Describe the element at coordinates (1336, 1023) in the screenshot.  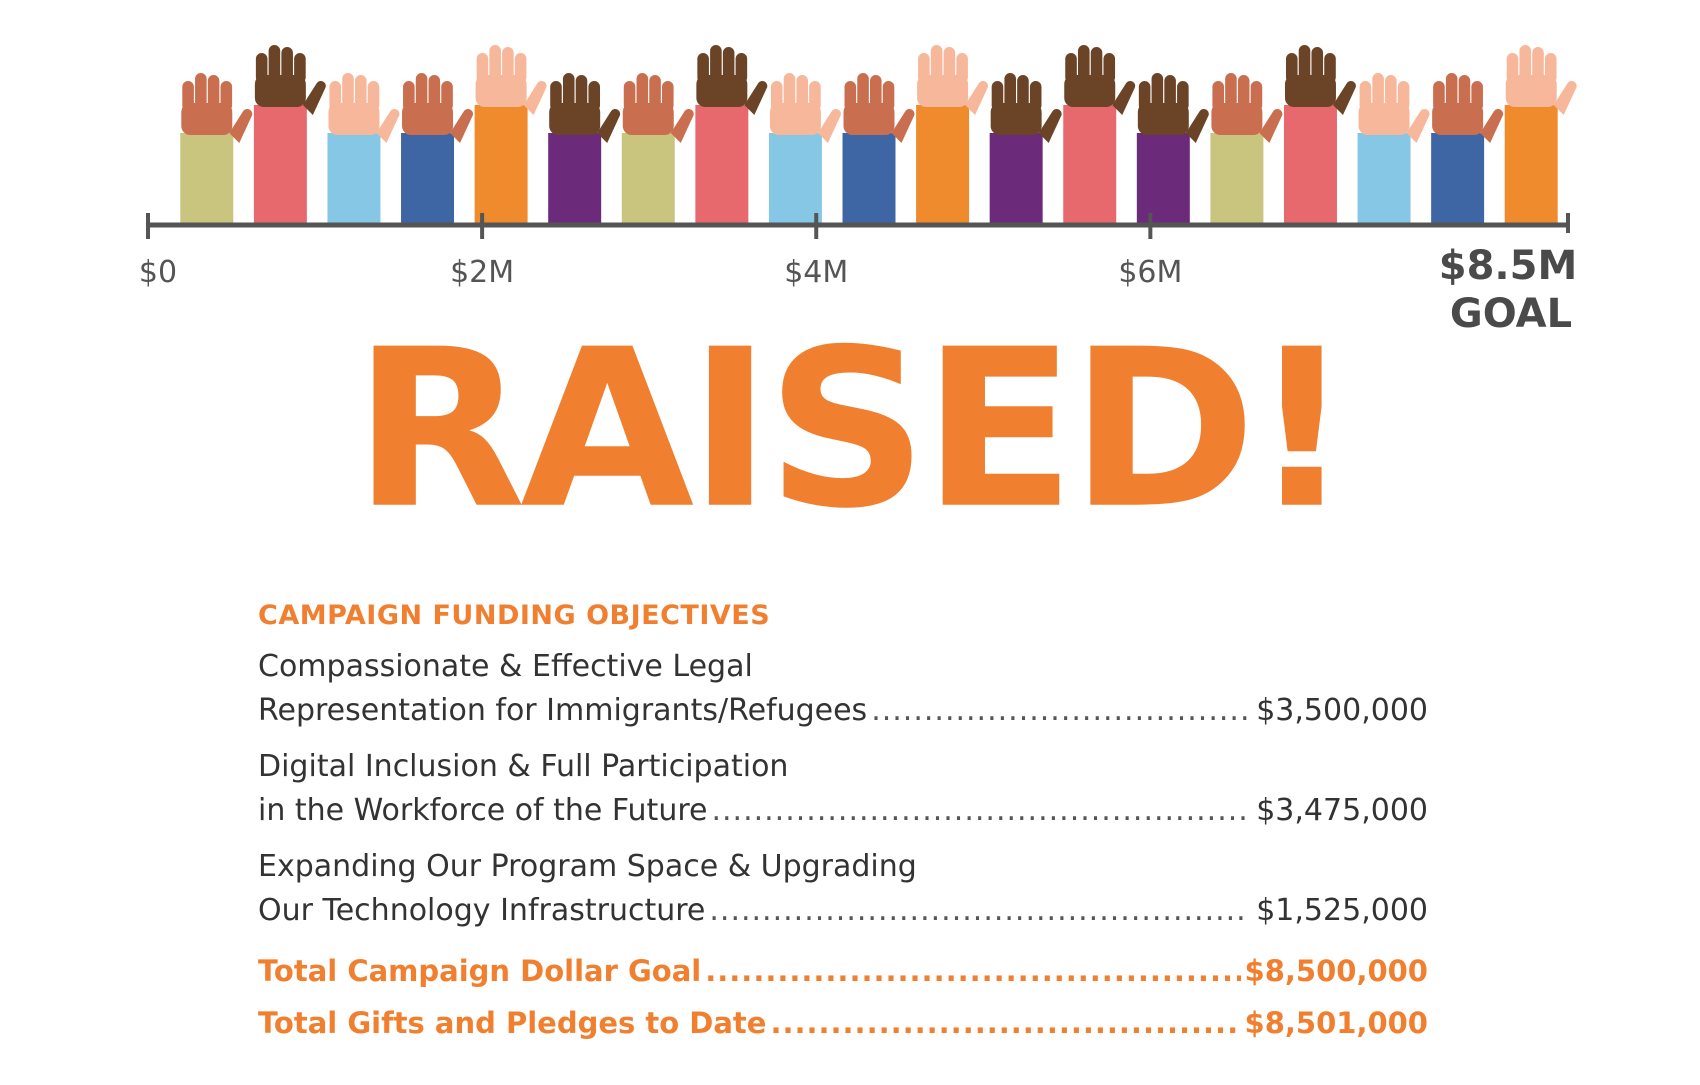
I see `total-amount: $8,501,000` at that location.